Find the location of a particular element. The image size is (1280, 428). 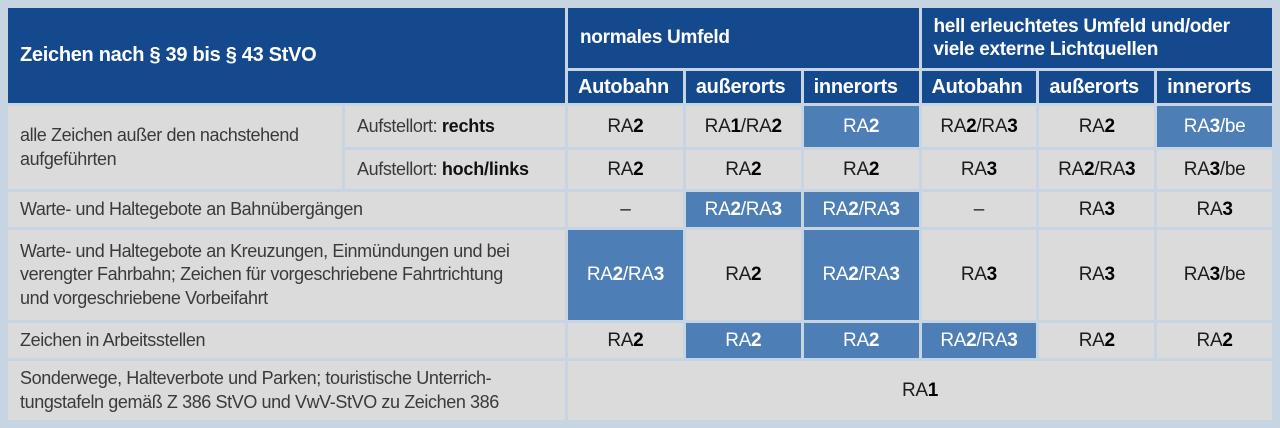

group-header-normales-umfeld: normales Umfeld is located at coordinates (743, 38).